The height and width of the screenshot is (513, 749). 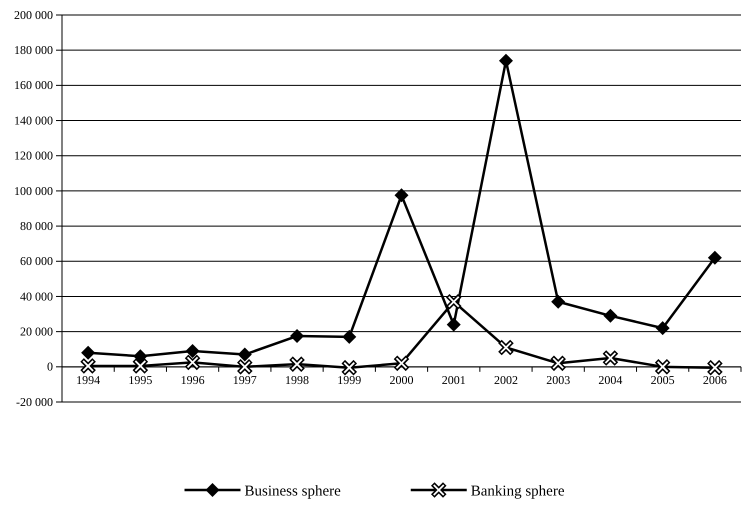 What do you see at coordinates (50, 367) in the screenshot?
I see `y-tick-label: 0` at bounding box center [50, 367].